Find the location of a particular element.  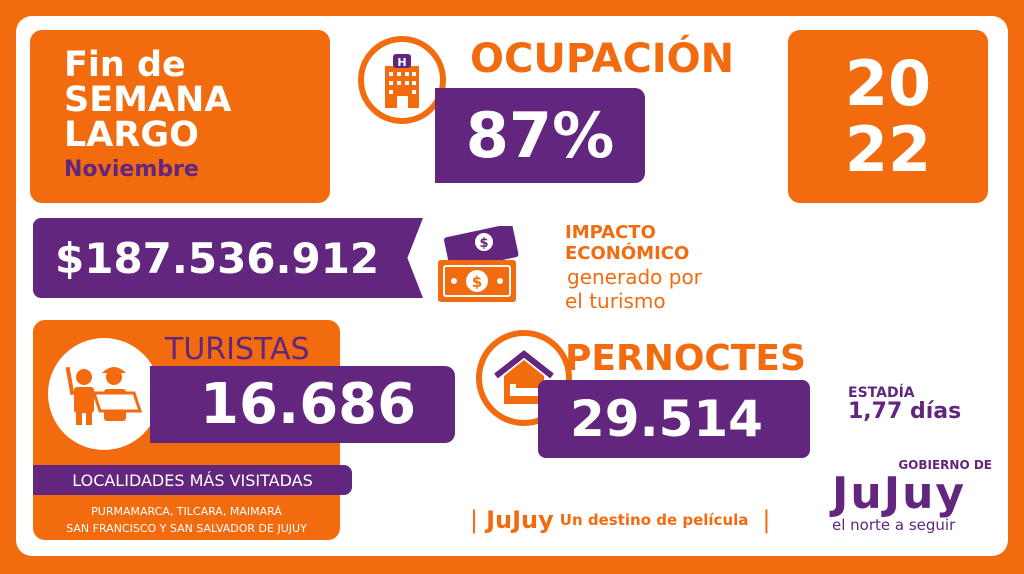

localidades-label: LOCALIDADES MÁS VISITADAS is located at coordinates (192, 480).